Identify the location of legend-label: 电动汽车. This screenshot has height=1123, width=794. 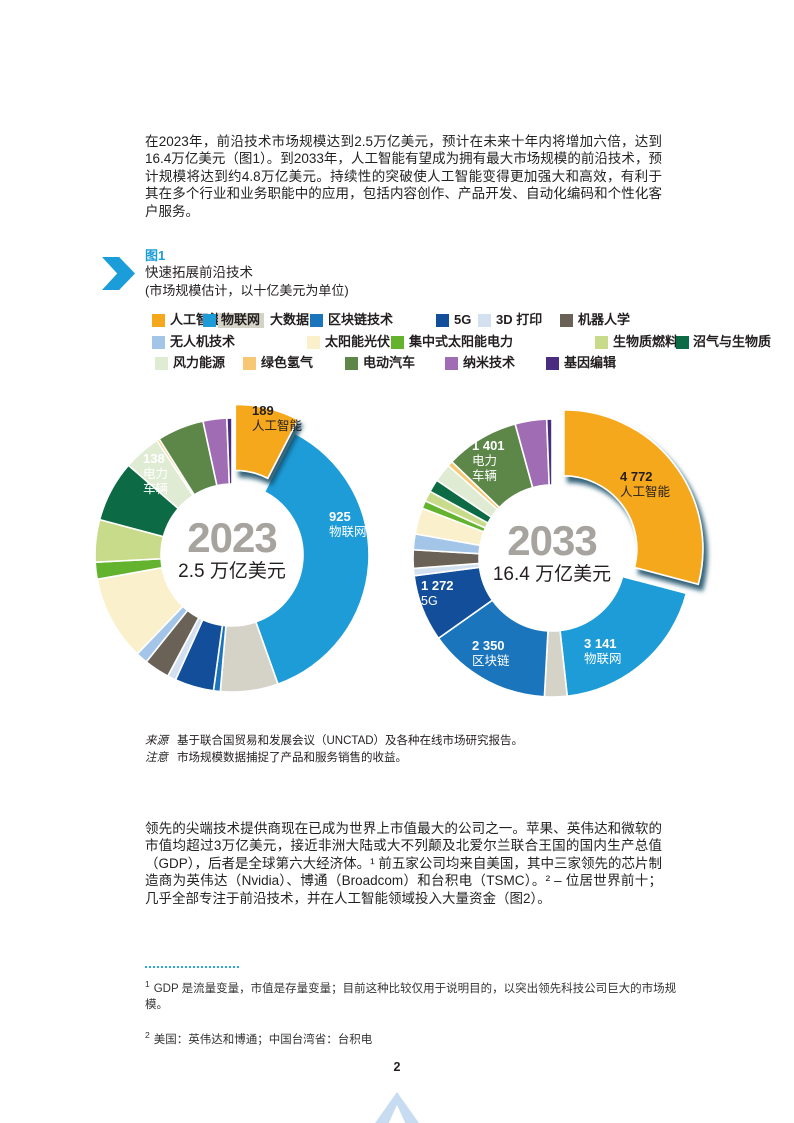
(389, 362).